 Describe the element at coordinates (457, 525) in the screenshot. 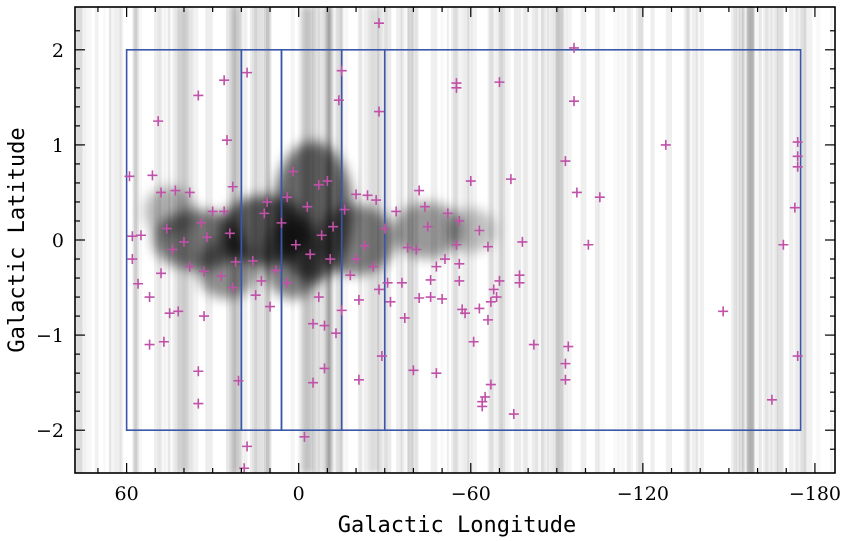

I see `x-axis-title: Galactic Longitude` at that location.